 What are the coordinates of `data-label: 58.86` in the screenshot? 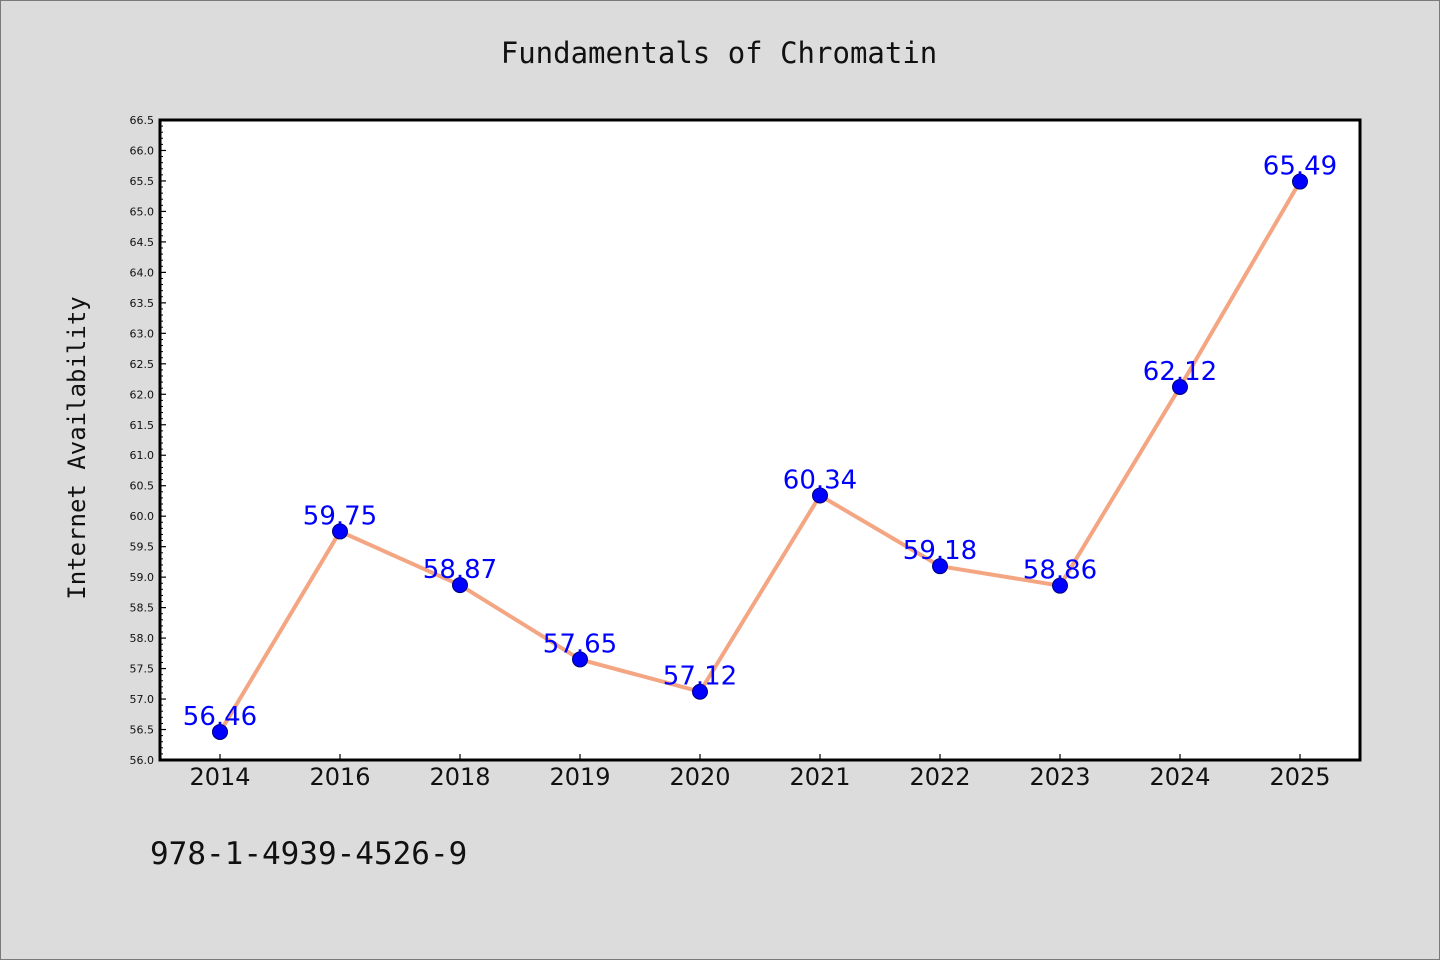 It's located at (1060, 571).